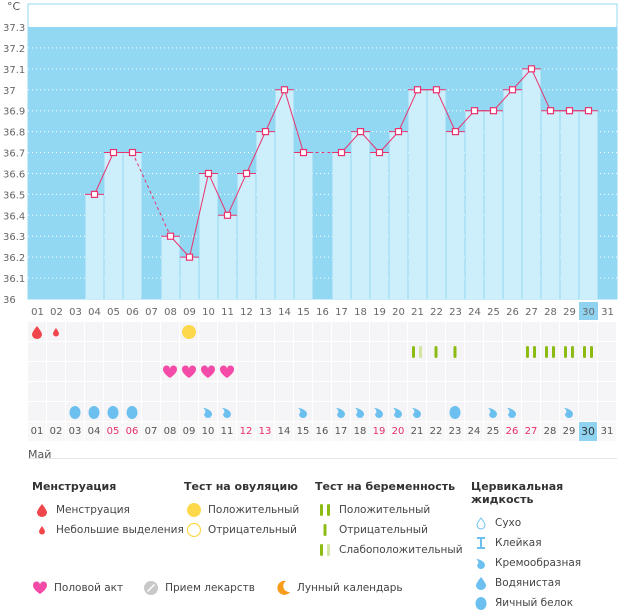  Describe the element at coordinates (265, 431) in the screenshot. I see `day-label: 13` at that location.